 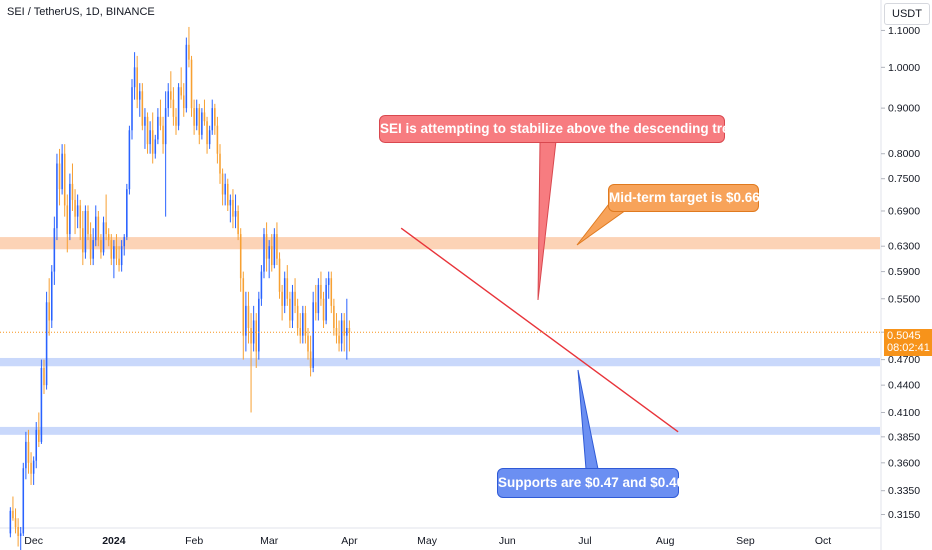 What do you see at coordinates (904, 360) in the screenshot?
I see `y-tick-label: 0.4700` at bounding box center [904, 360].